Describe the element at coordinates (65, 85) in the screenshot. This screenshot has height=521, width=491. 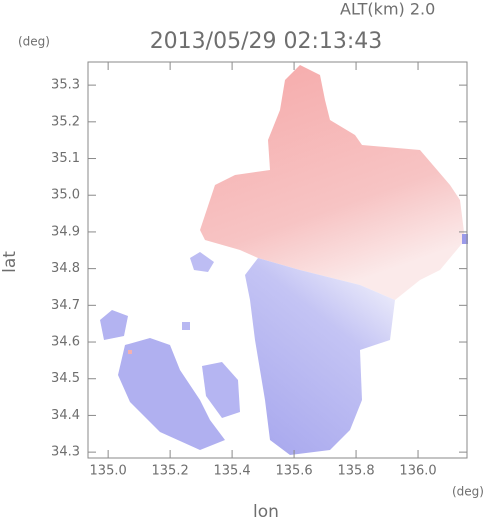
I see `y-tick-label: 35.3` at that location.